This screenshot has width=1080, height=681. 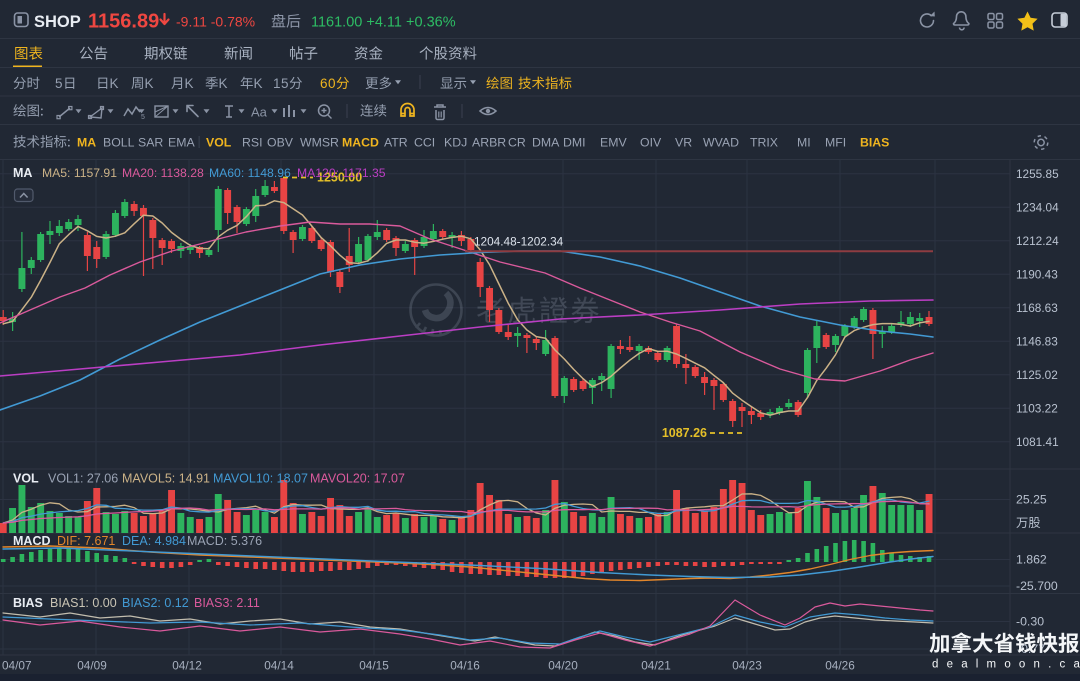 I want to click on svg-text: VR, so click(x=683, y=143).